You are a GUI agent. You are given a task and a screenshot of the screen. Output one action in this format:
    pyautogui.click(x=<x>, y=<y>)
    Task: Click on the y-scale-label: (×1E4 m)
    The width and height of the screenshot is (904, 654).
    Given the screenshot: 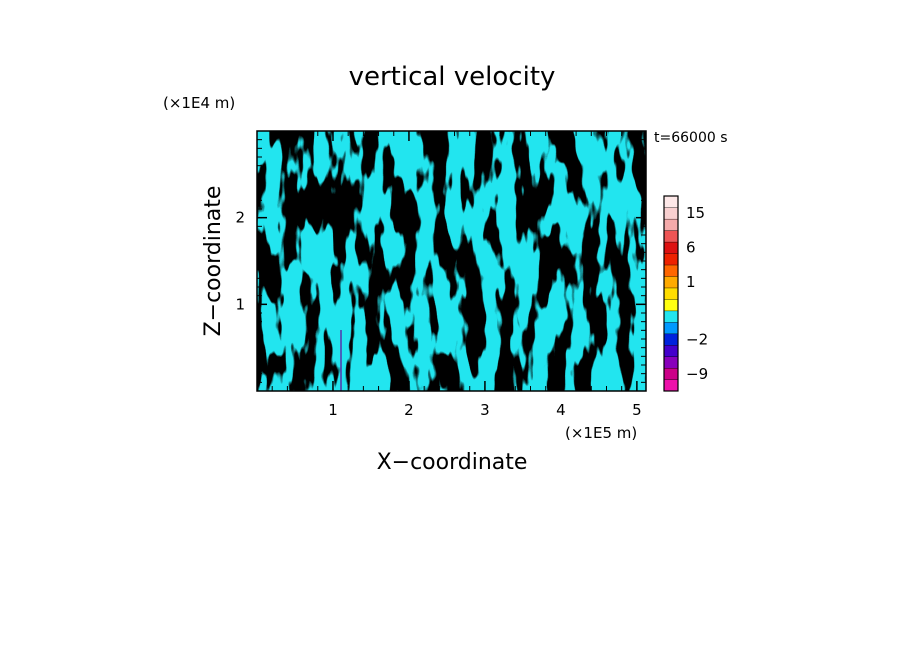 What is the action you would take?
    pyautogui.click(x=199, y=103)
    